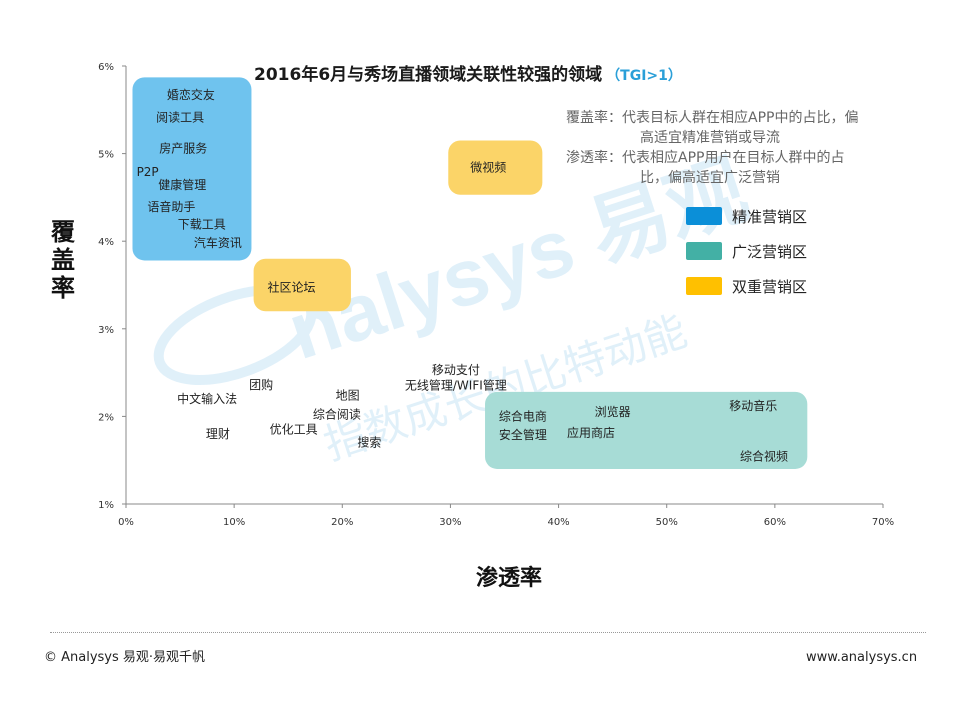 The image size is (960, 720). I want to click on chart-subtitle: （TGI>1）, so click(644, 76).